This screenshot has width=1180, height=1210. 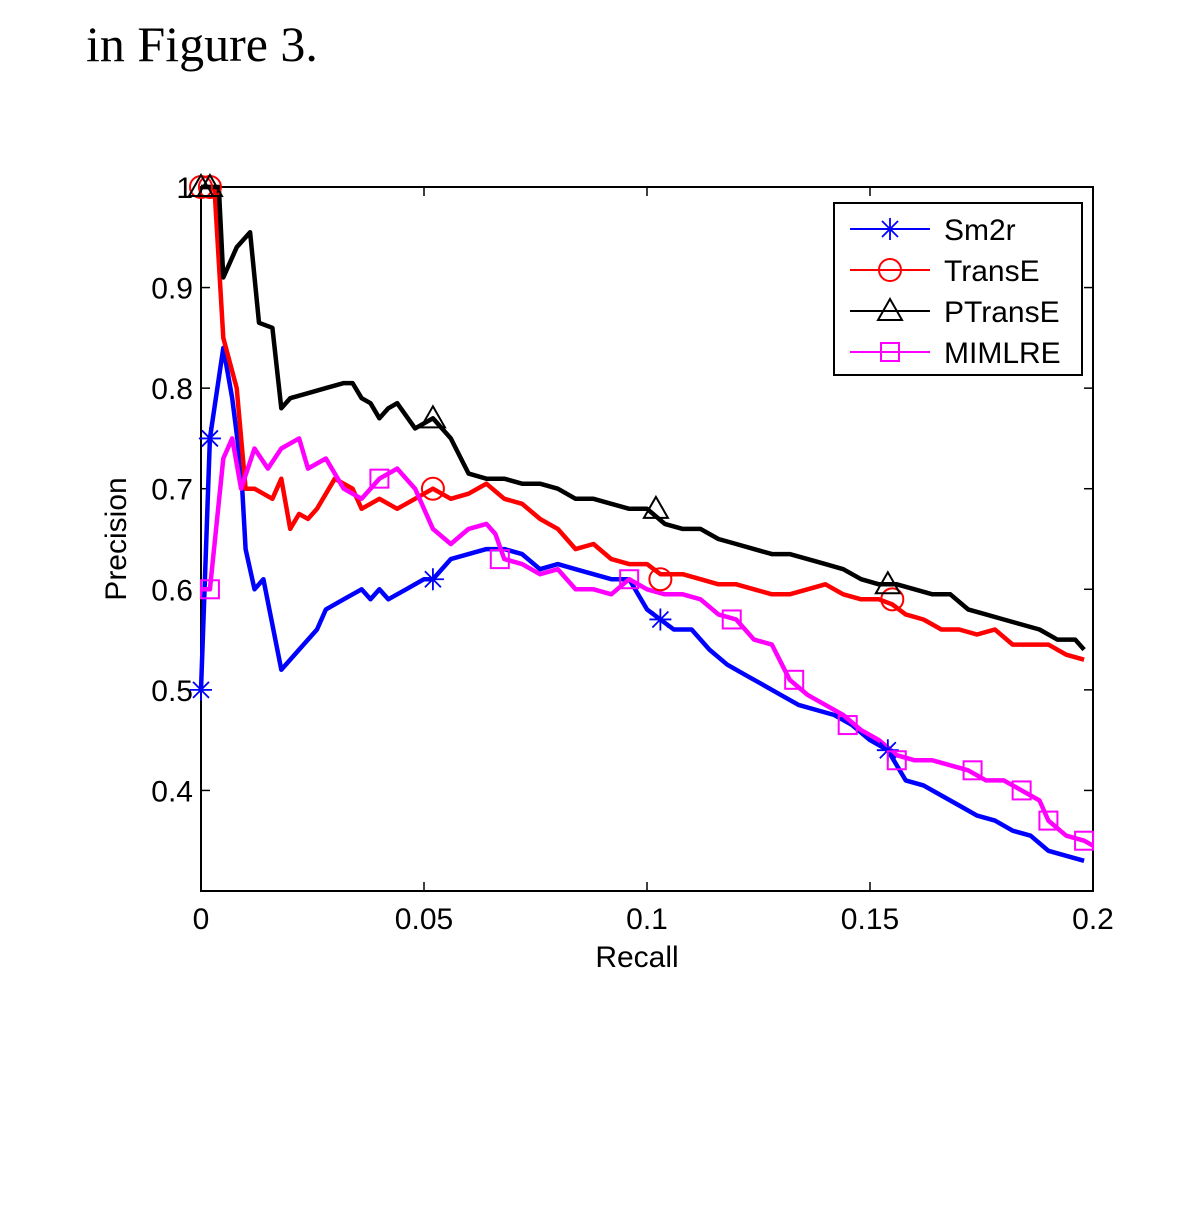 What do you see at coordinates (890, 308) in the screenshot?
I see `legend-marker-ptranse` at bounding box center [890, 308].